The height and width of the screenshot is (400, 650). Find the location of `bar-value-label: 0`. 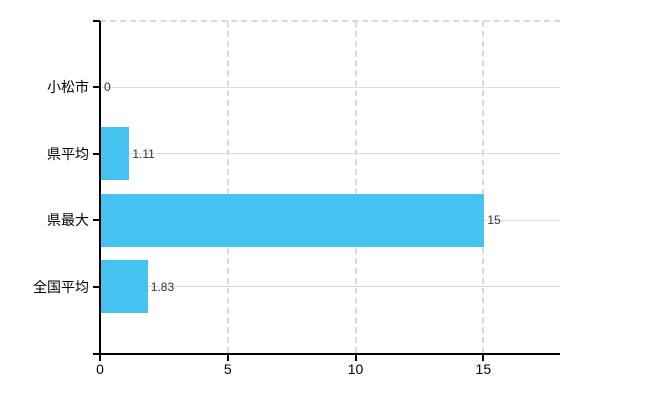

bar-value-label: 0 is located at coordinates (107, 87).